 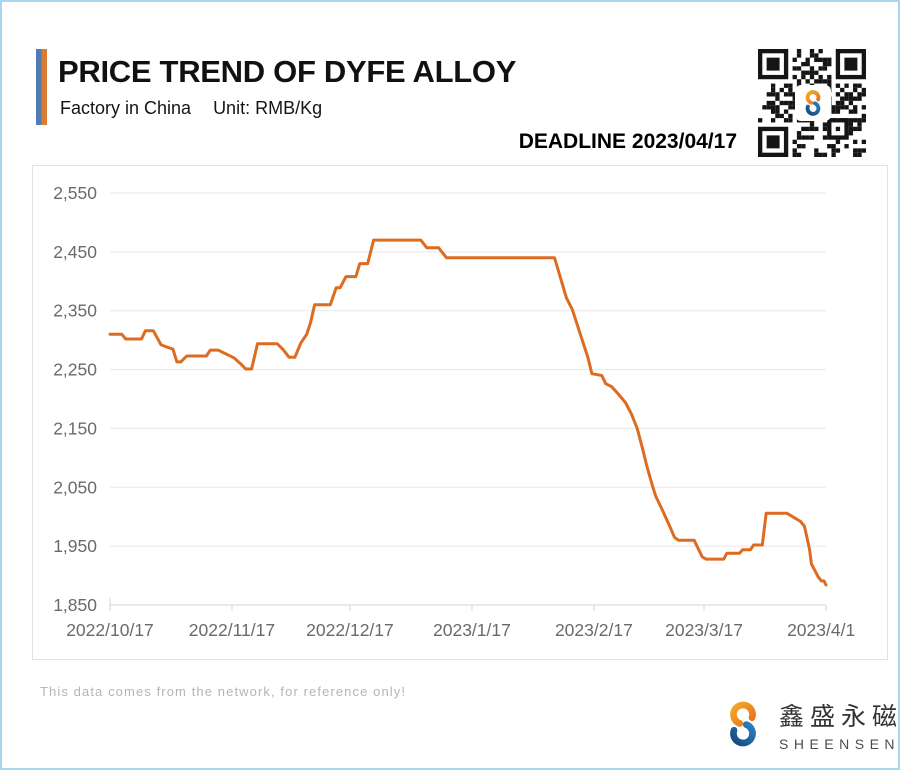 I want to click on y-axis-label: 2,550, so click(x=75, y=193).